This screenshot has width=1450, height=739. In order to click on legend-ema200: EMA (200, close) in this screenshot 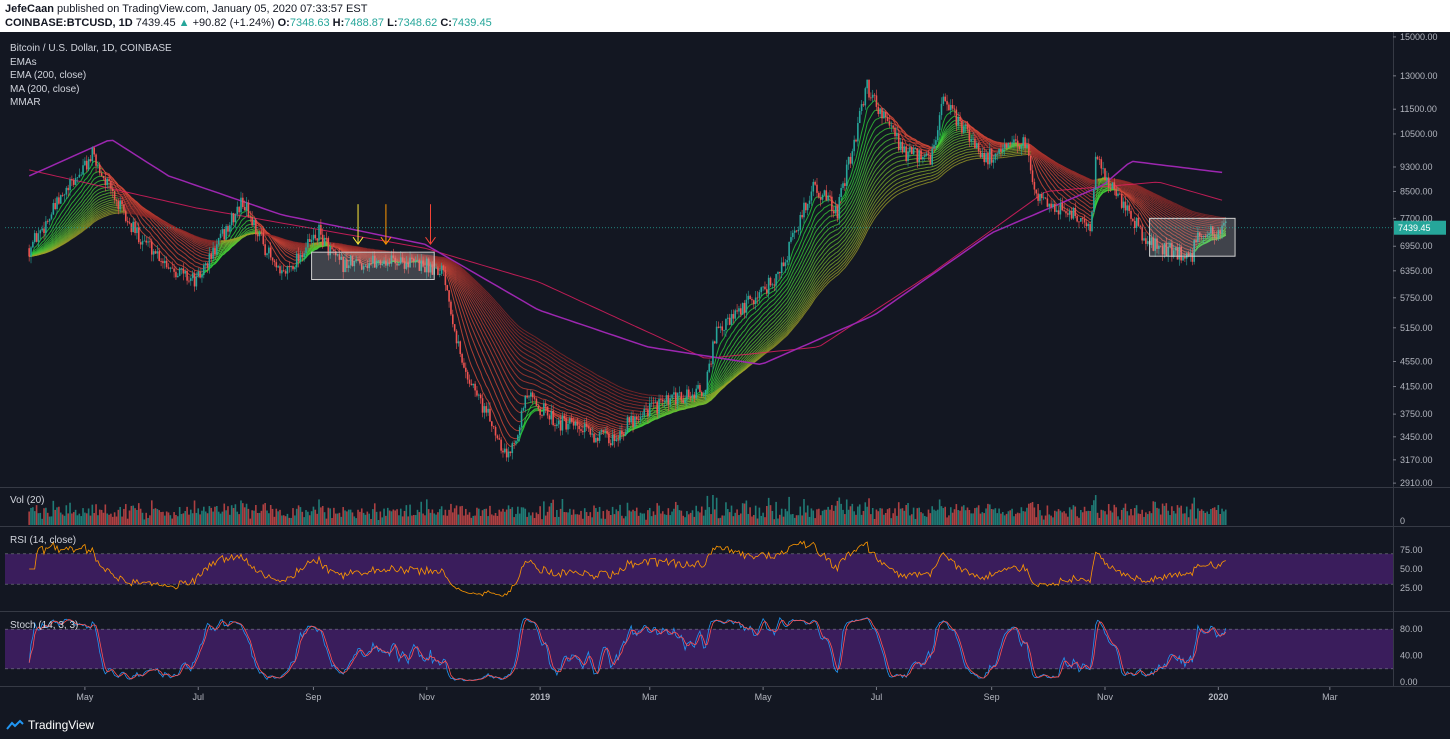, I will do `click(48, 76)`.